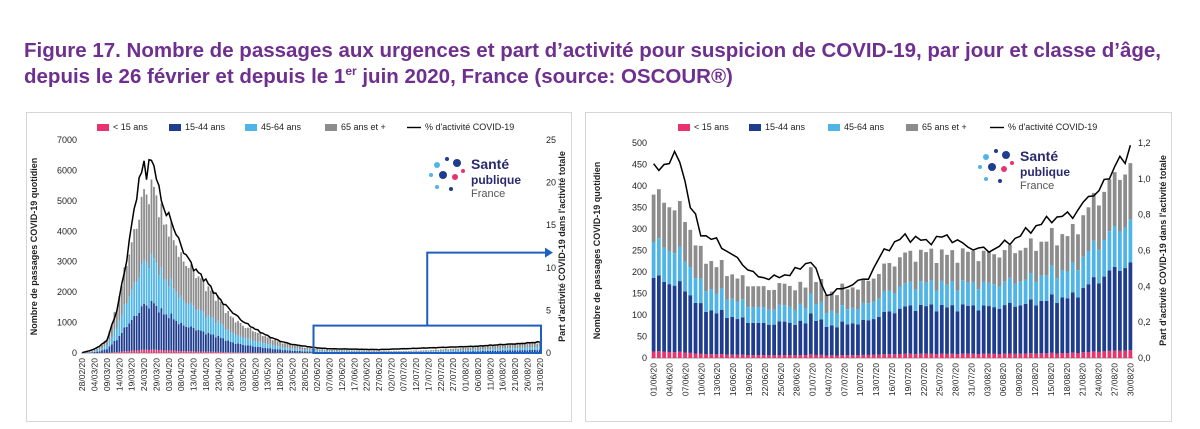 Image resolution: width=1200 pixels, height=429 pixels. I want to click on x-tick-label: 24/08/20, so click(1099, 379).